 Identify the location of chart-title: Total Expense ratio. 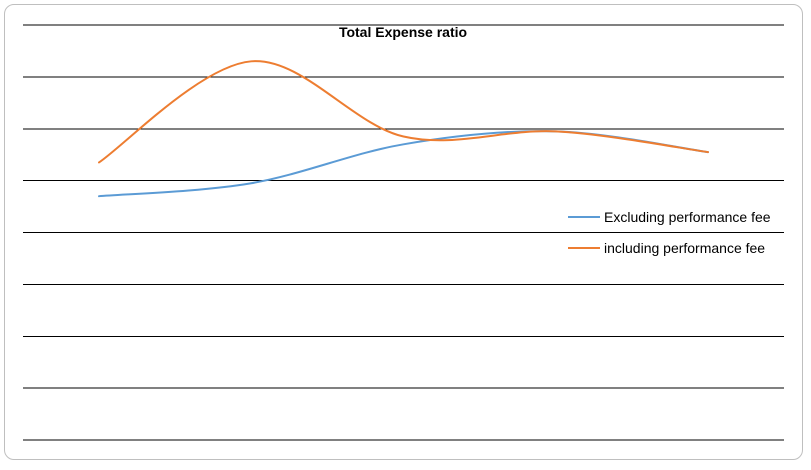
(403, 32).